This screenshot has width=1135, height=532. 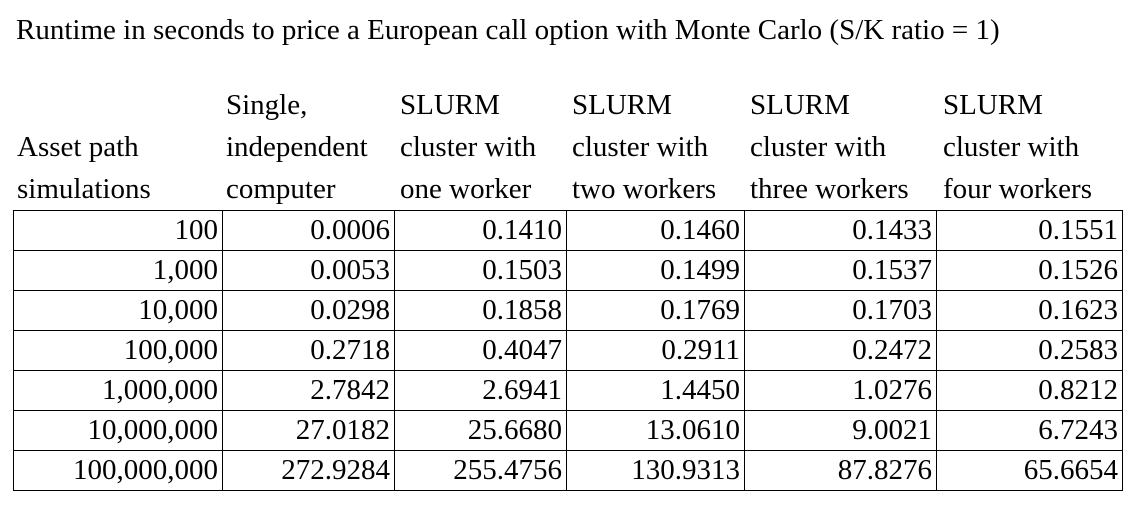 What do you see at coordinates (308, 270) in the screenshot?
I see `runtime-cell: 0.0053` at bounding box center [308, 270].